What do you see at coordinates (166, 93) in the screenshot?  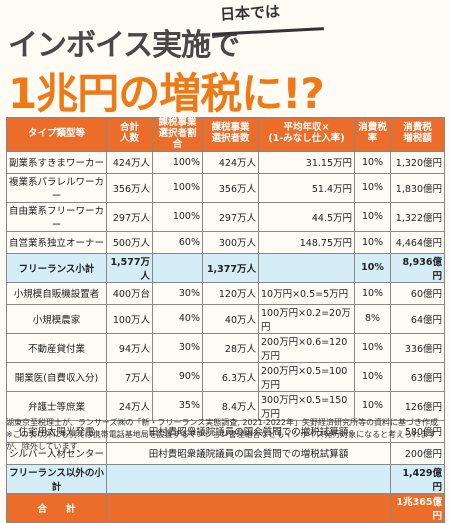 I see `headline-line3: 1兆円の増税に!?` at bounding box center [166, 93].